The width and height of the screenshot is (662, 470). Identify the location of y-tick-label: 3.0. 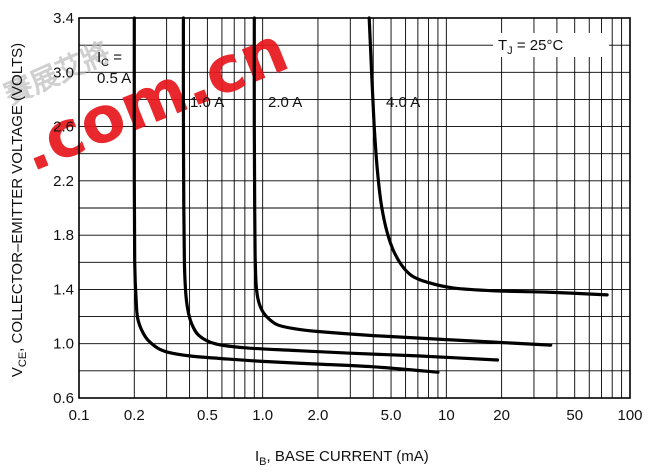
(63, 72).